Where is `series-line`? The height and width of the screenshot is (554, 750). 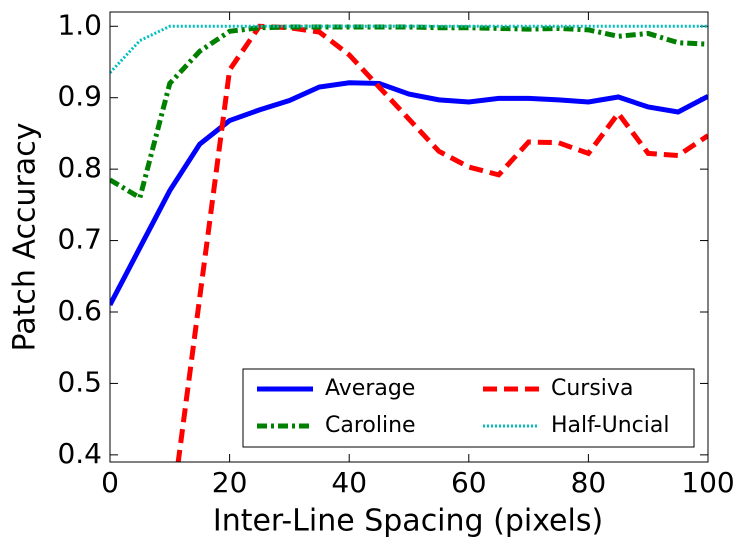 series-line is located at coordinates (409, 49).